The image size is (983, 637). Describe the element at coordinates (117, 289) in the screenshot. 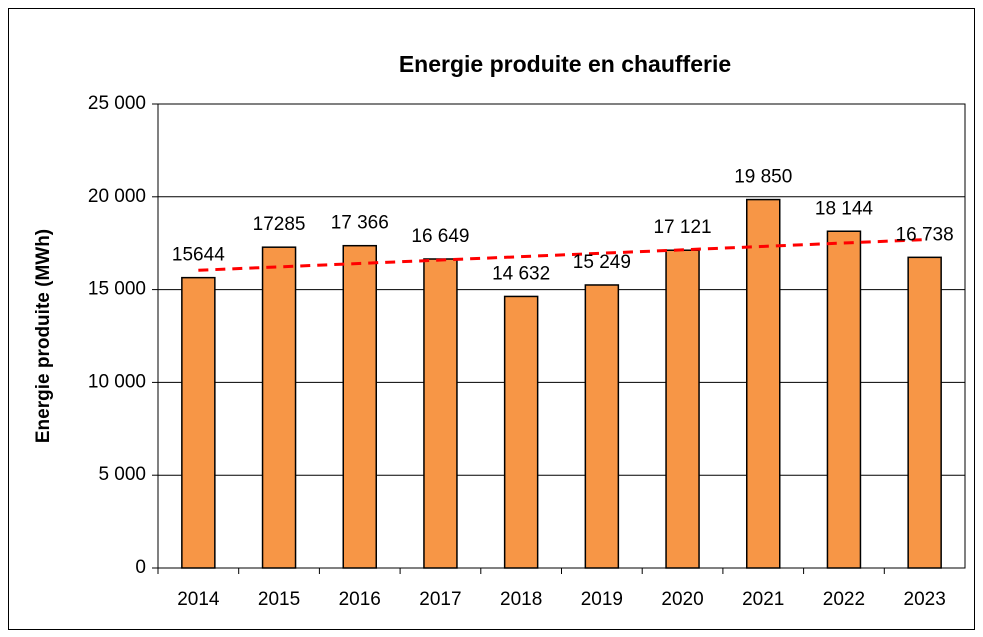

I see `y-tick-label: 15 000` at that location.